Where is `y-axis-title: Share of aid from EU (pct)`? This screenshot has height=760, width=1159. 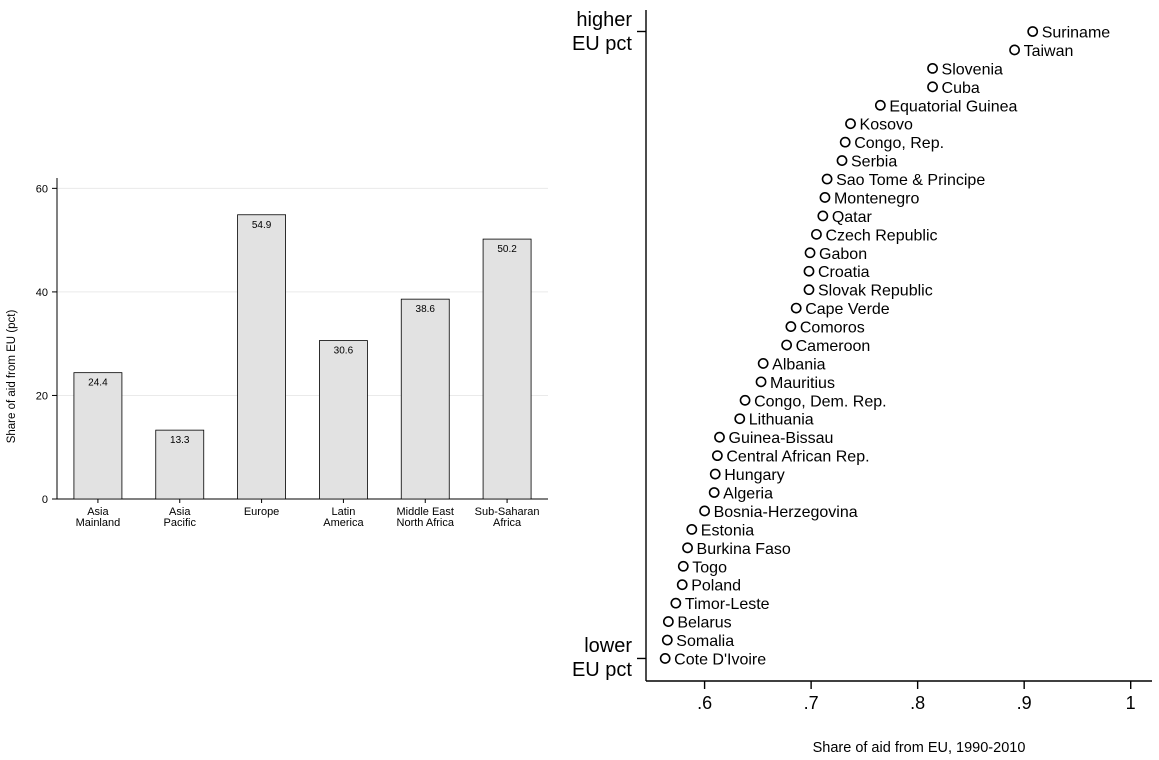 y-axis-title: Share of aid from EU (pct) is located at coordinates (12, 377).